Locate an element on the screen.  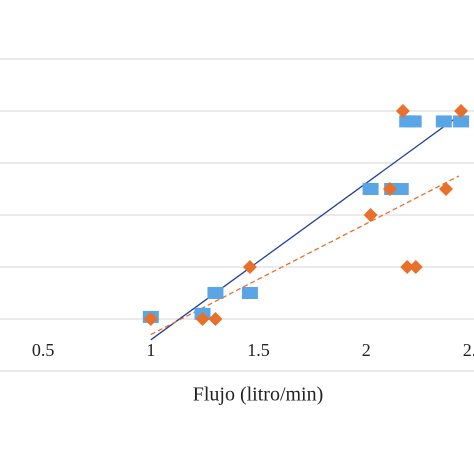
x-axis-label: Flujo (litro/min) is located at coordinates (258, 395).